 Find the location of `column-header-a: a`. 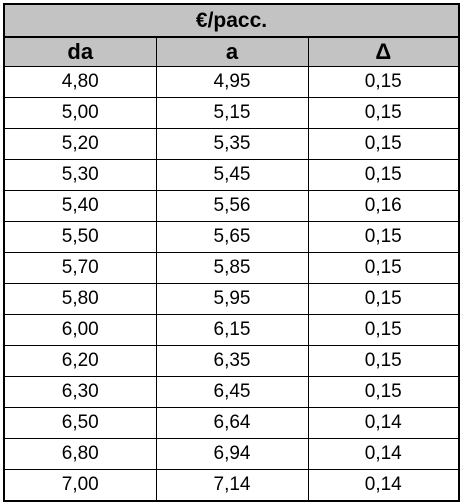

column-header-a: a is located at coordinates (232, 51).